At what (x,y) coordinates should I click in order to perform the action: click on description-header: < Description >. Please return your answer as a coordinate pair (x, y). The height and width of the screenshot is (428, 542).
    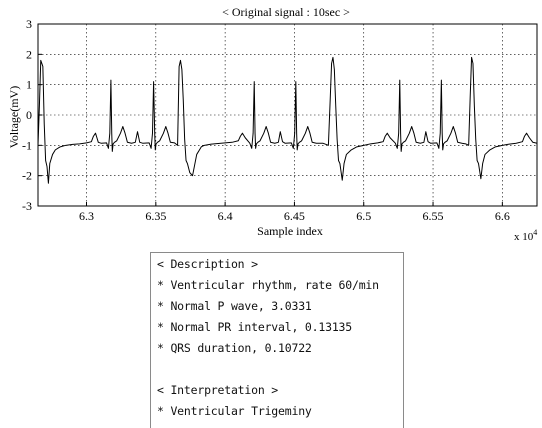
    Looking at the image, I should click on (207, 264).